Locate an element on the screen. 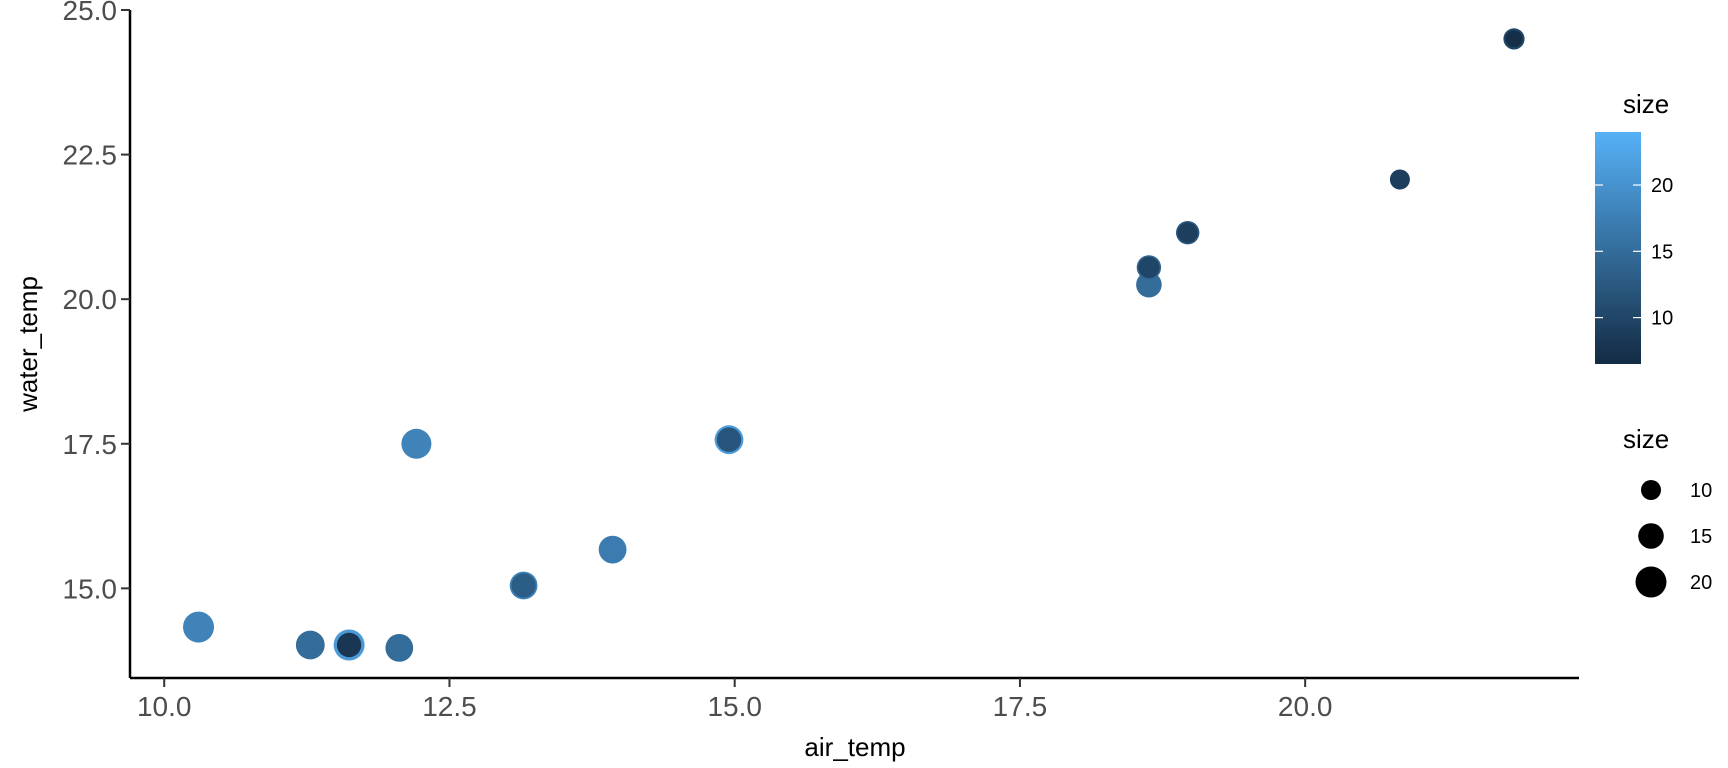  size-legend-label: 20 is located at coordinates (1701, 583).